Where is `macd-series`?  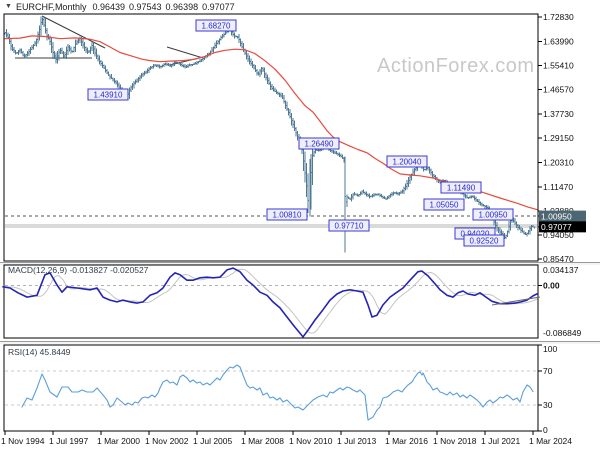 macd-series is located at coordinates (270, 302).